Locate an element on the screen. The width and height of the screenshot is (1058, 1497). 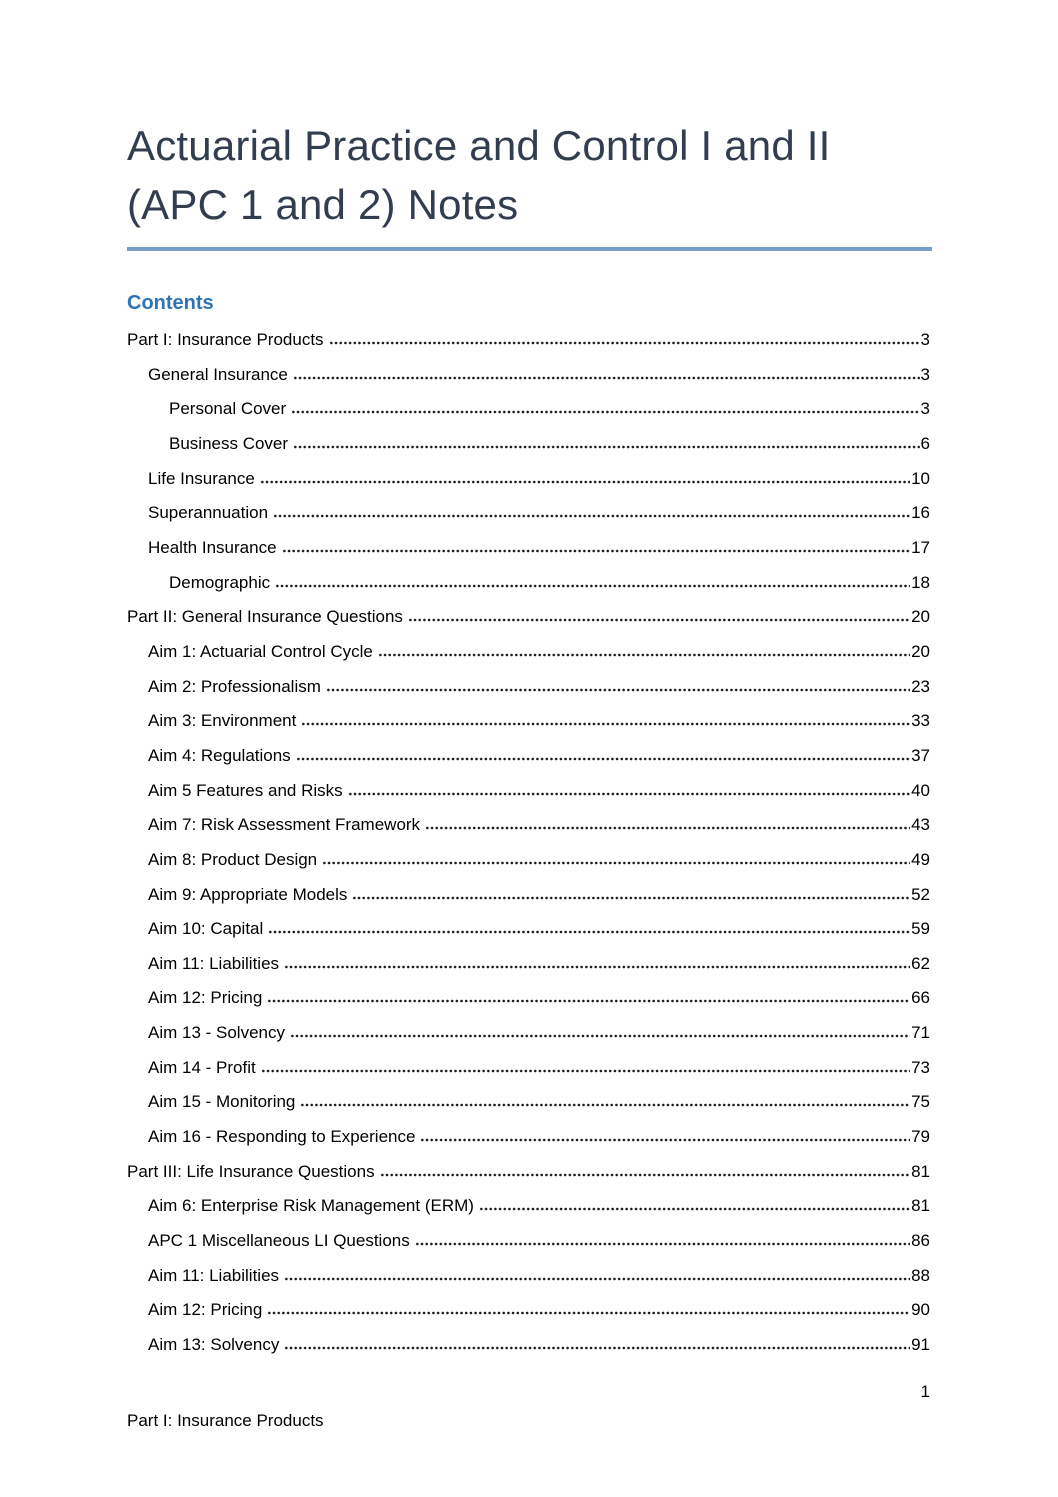
toc-entry-label: Aim 10: Capital is located at coordinates (206, 929).